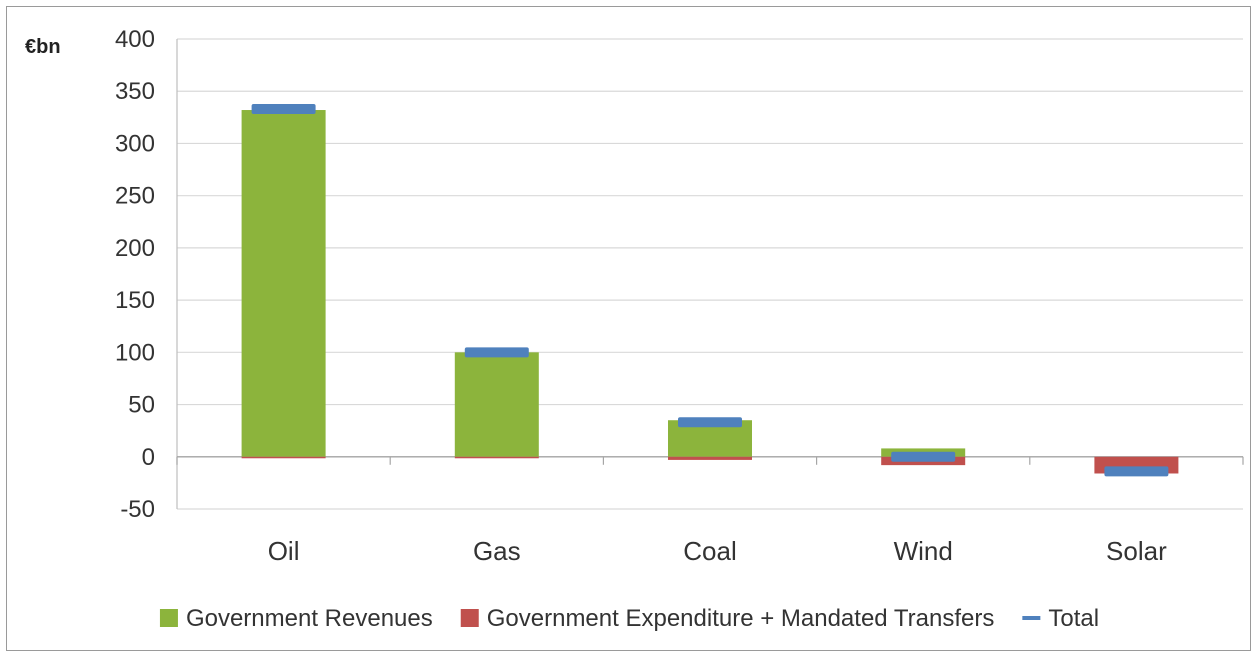  Describe the element at coordinates (283, 457) in the screenshot. I see `bar-oil-government-expenditure-mandated-transfers` at that location.